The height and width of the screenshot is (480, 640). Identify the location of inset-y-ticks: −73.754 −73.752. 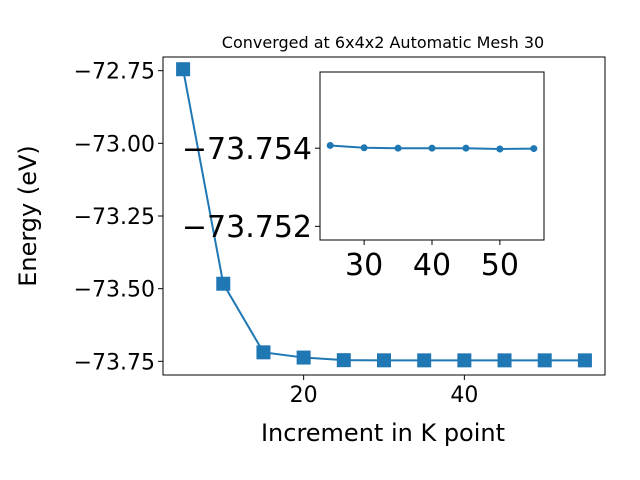
(251, 188).